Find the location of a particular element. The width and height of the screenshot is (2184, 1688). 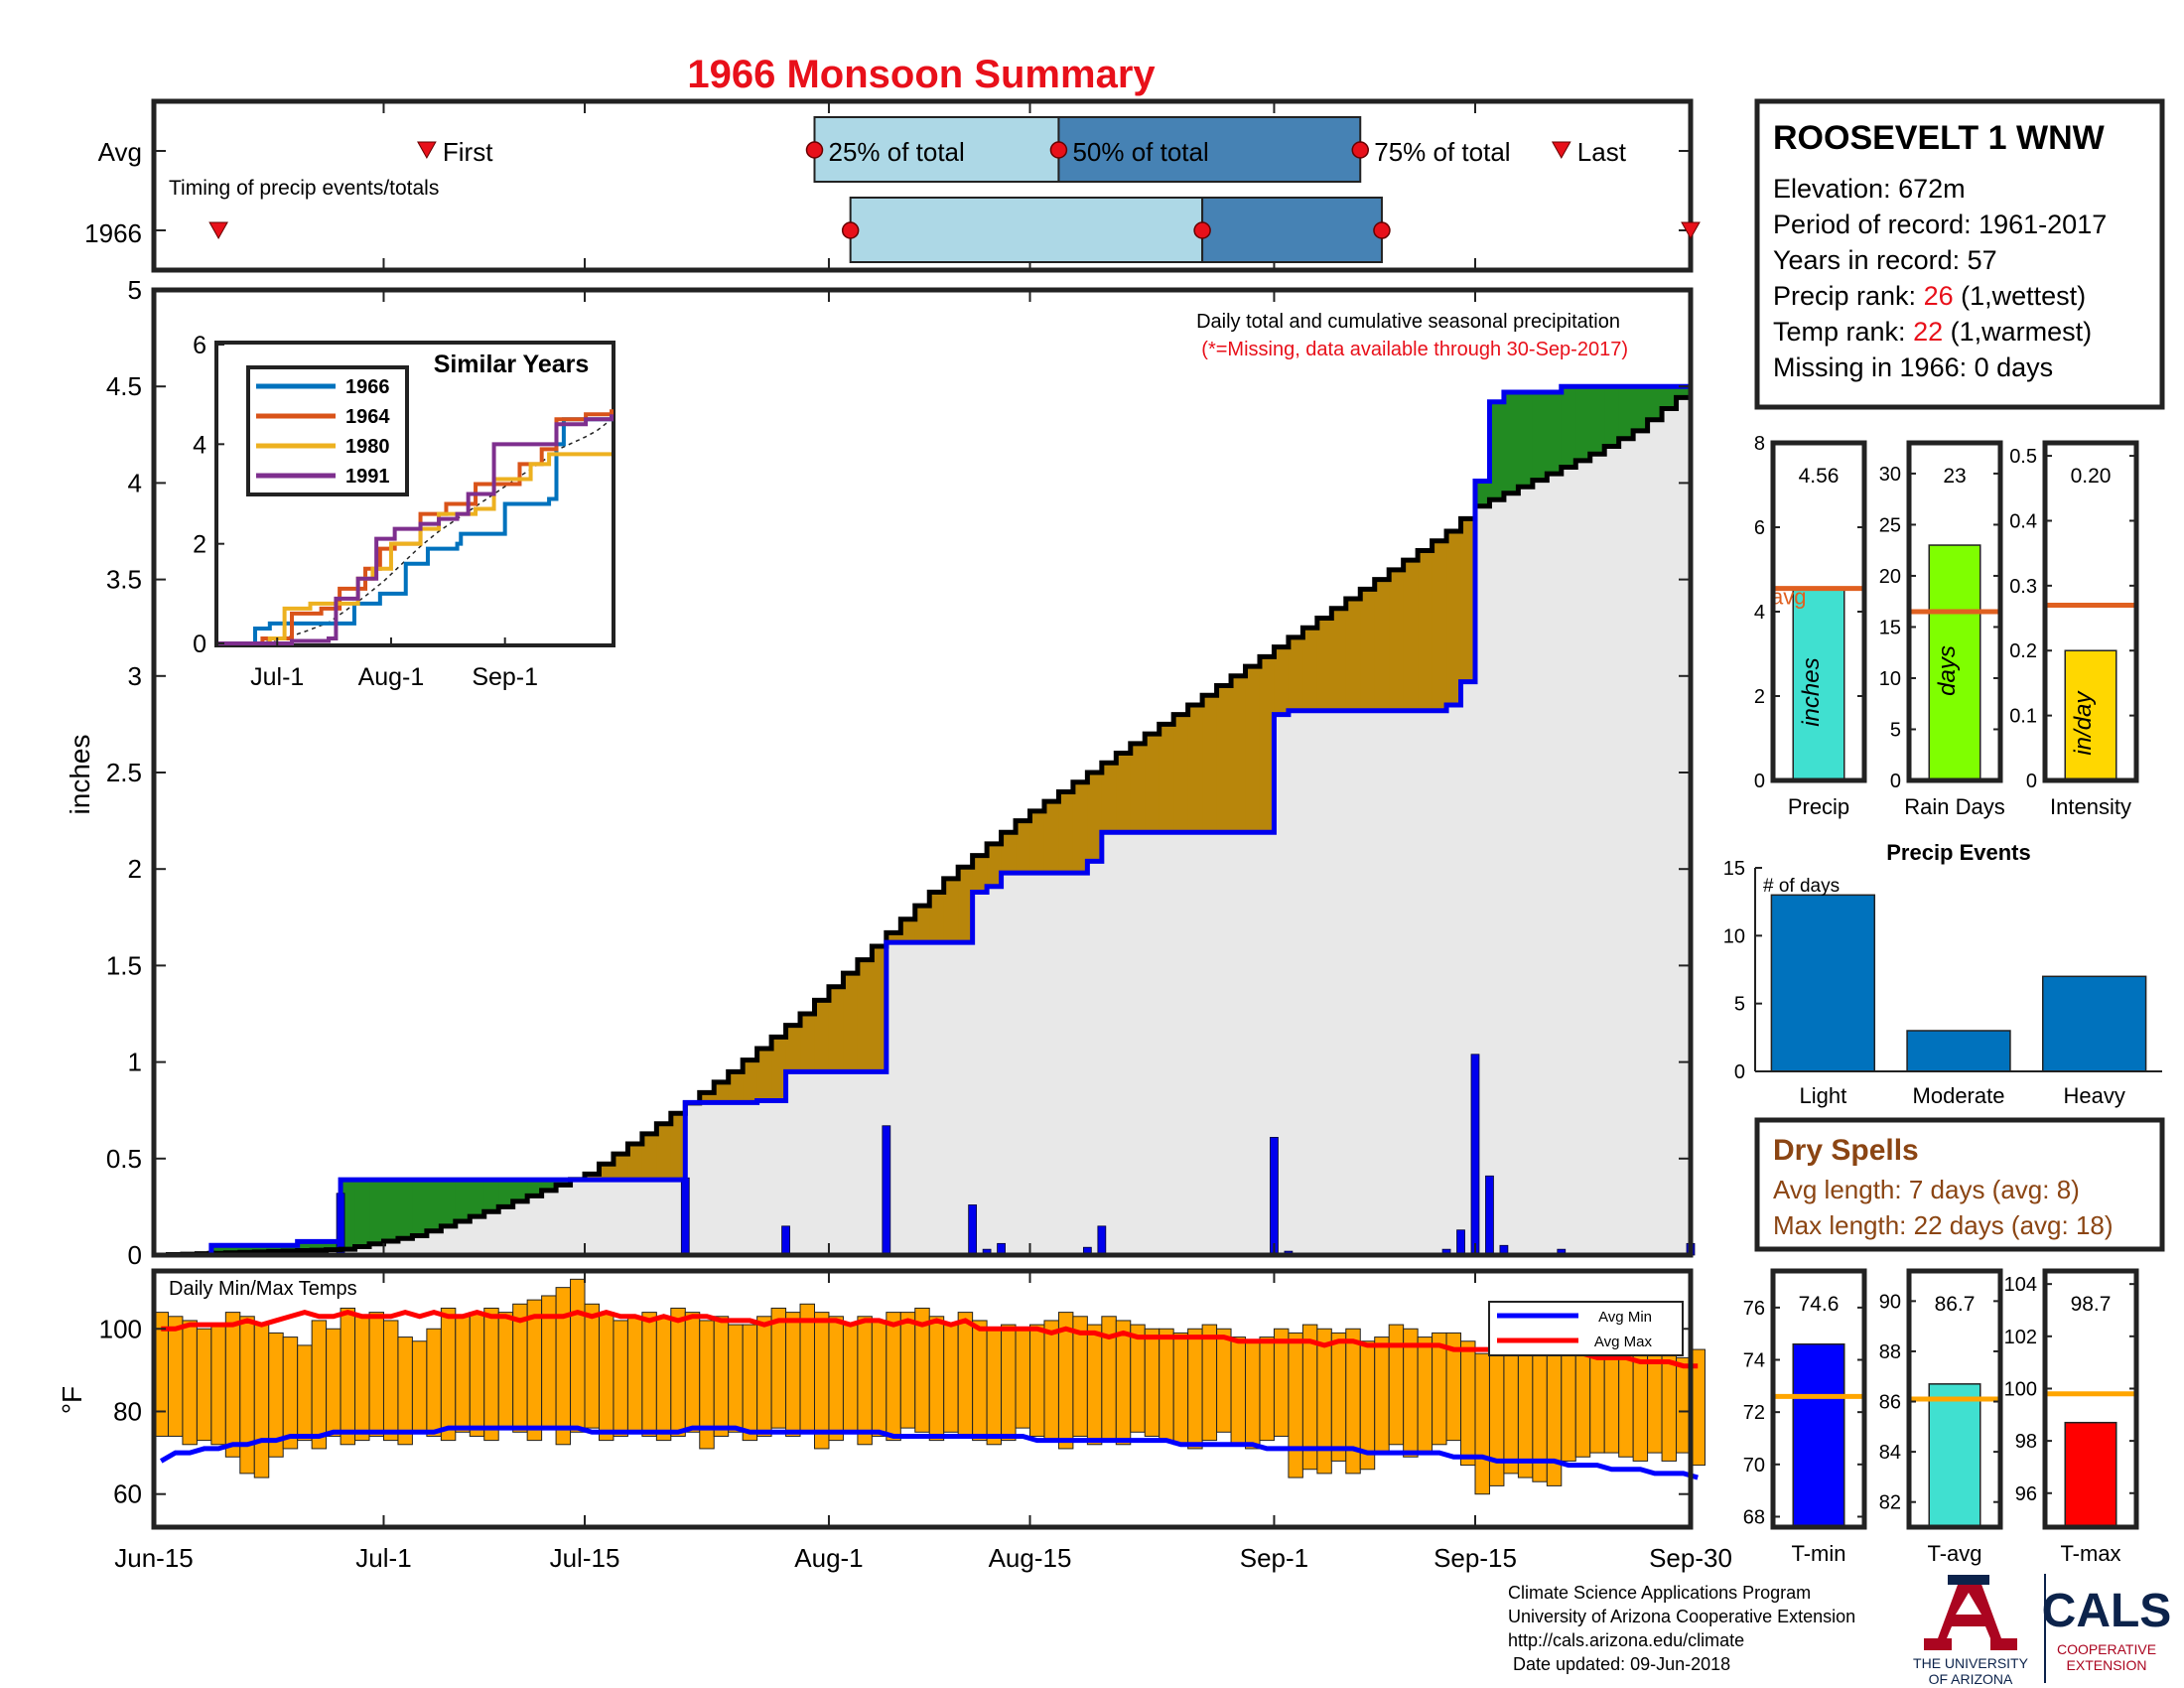

dry-spells-avg-length: Avg length: 7 days (avg: 8) is located at coordinates (1926, 1189).